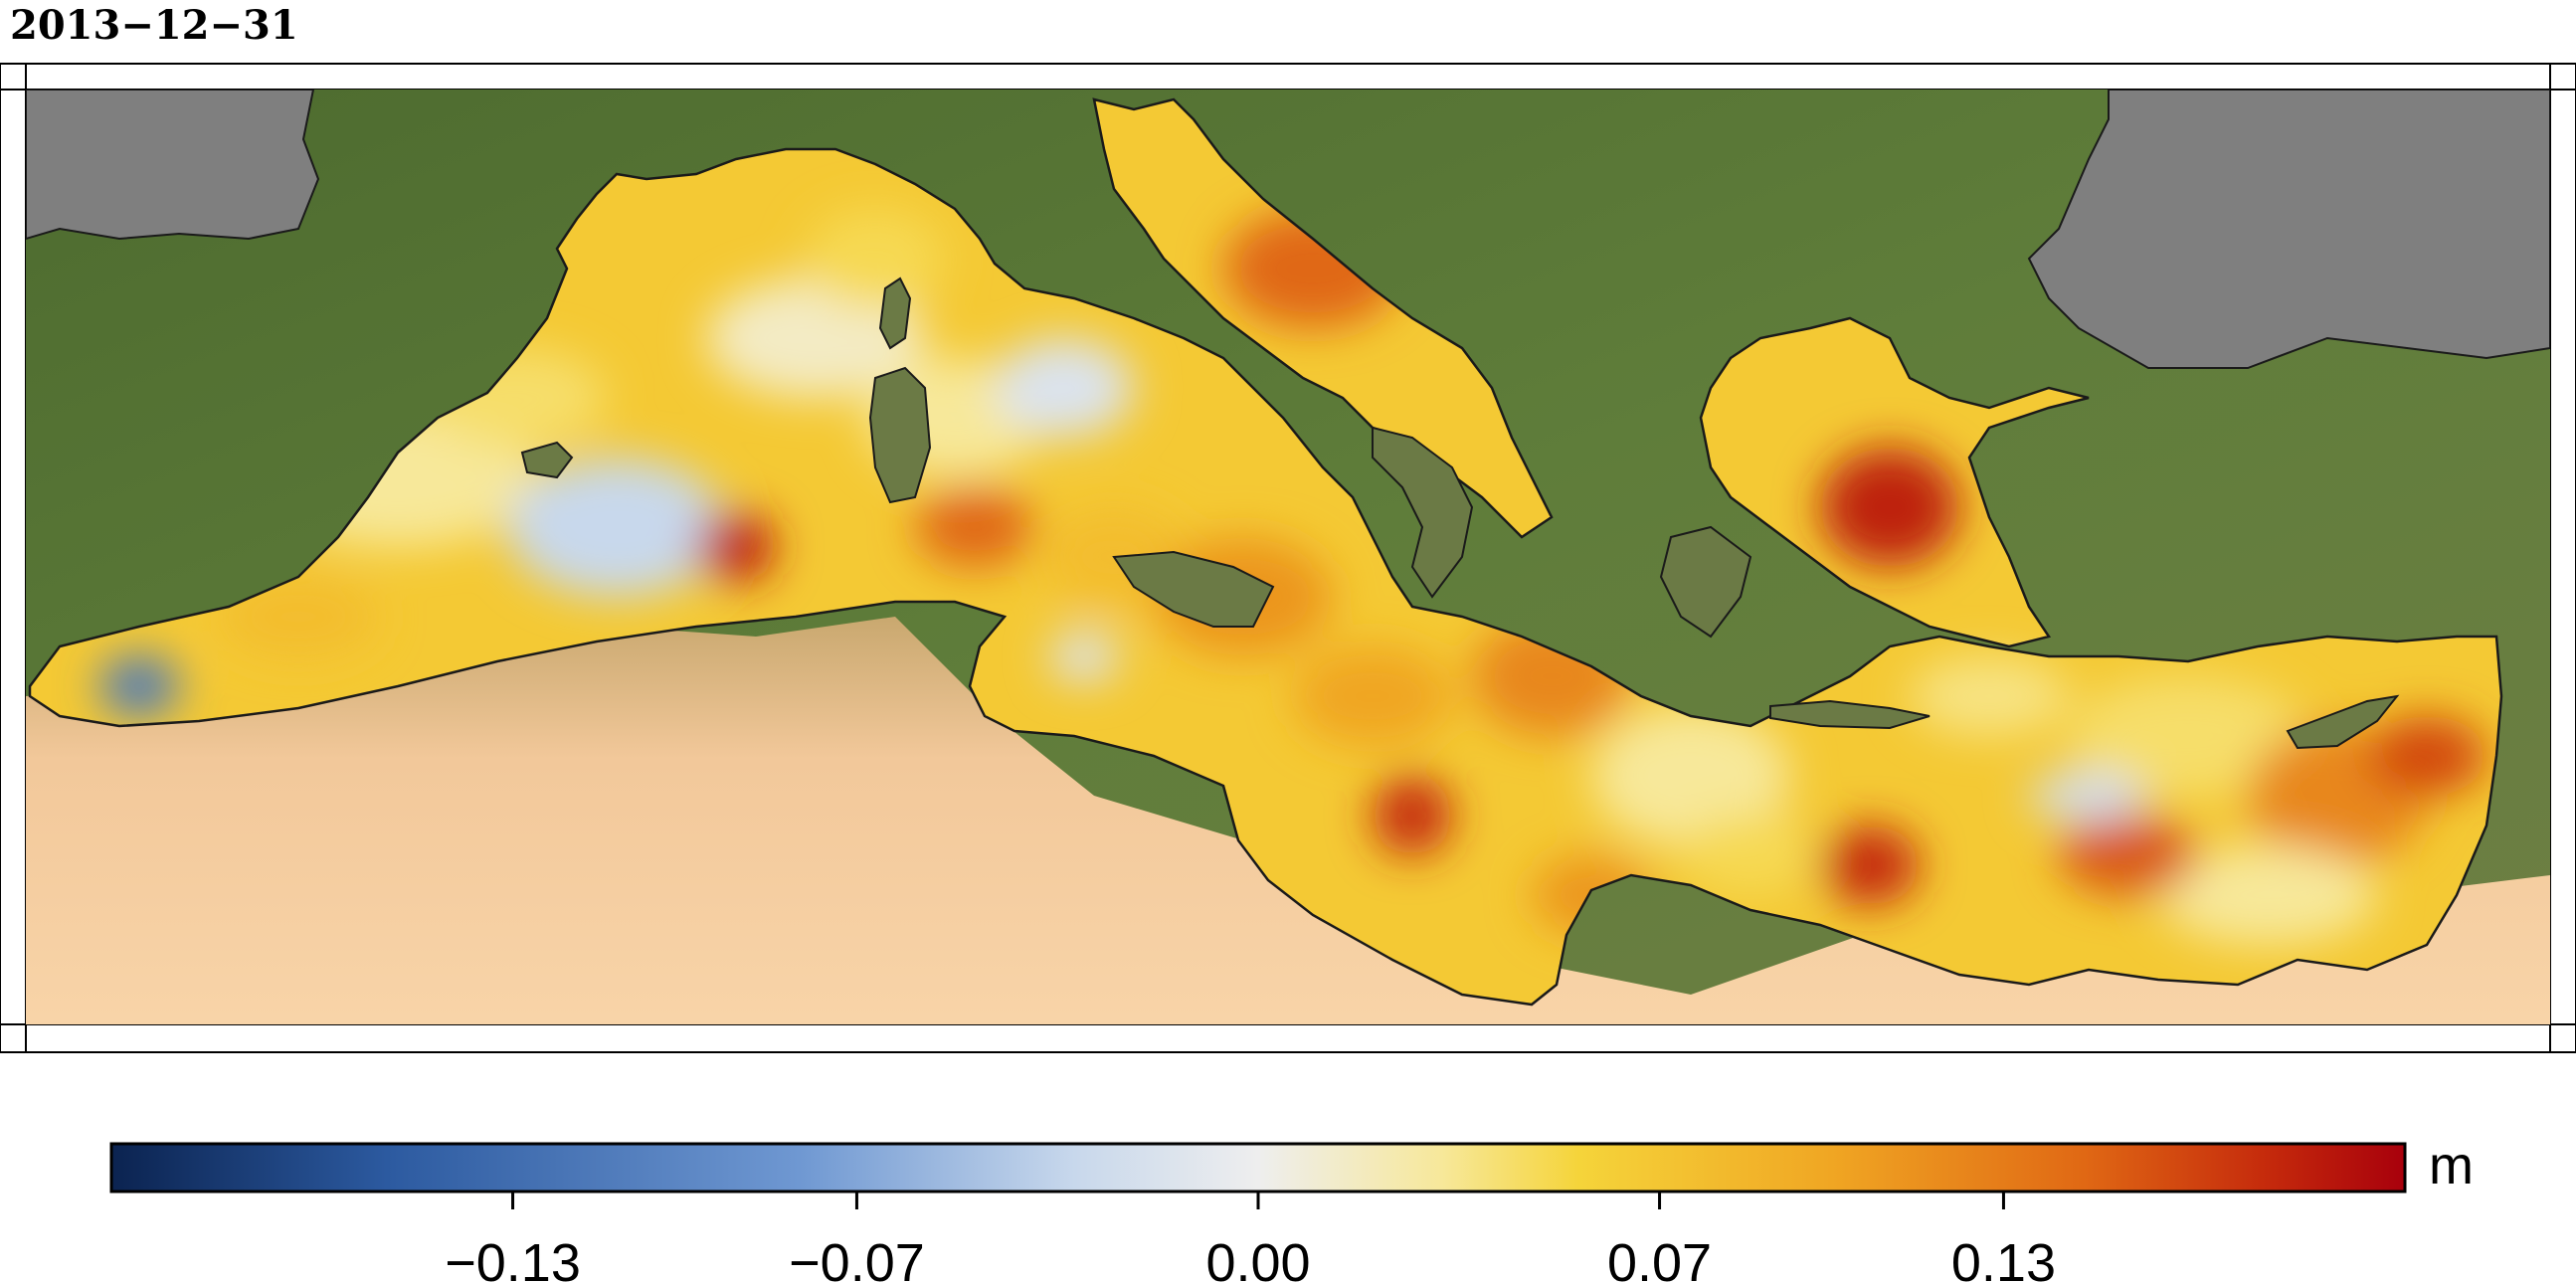 Image resolution: width=2576 pixels, height=1283 pixels. I want to click on anomaly-spot-levantine-low, so click(2088, 796).